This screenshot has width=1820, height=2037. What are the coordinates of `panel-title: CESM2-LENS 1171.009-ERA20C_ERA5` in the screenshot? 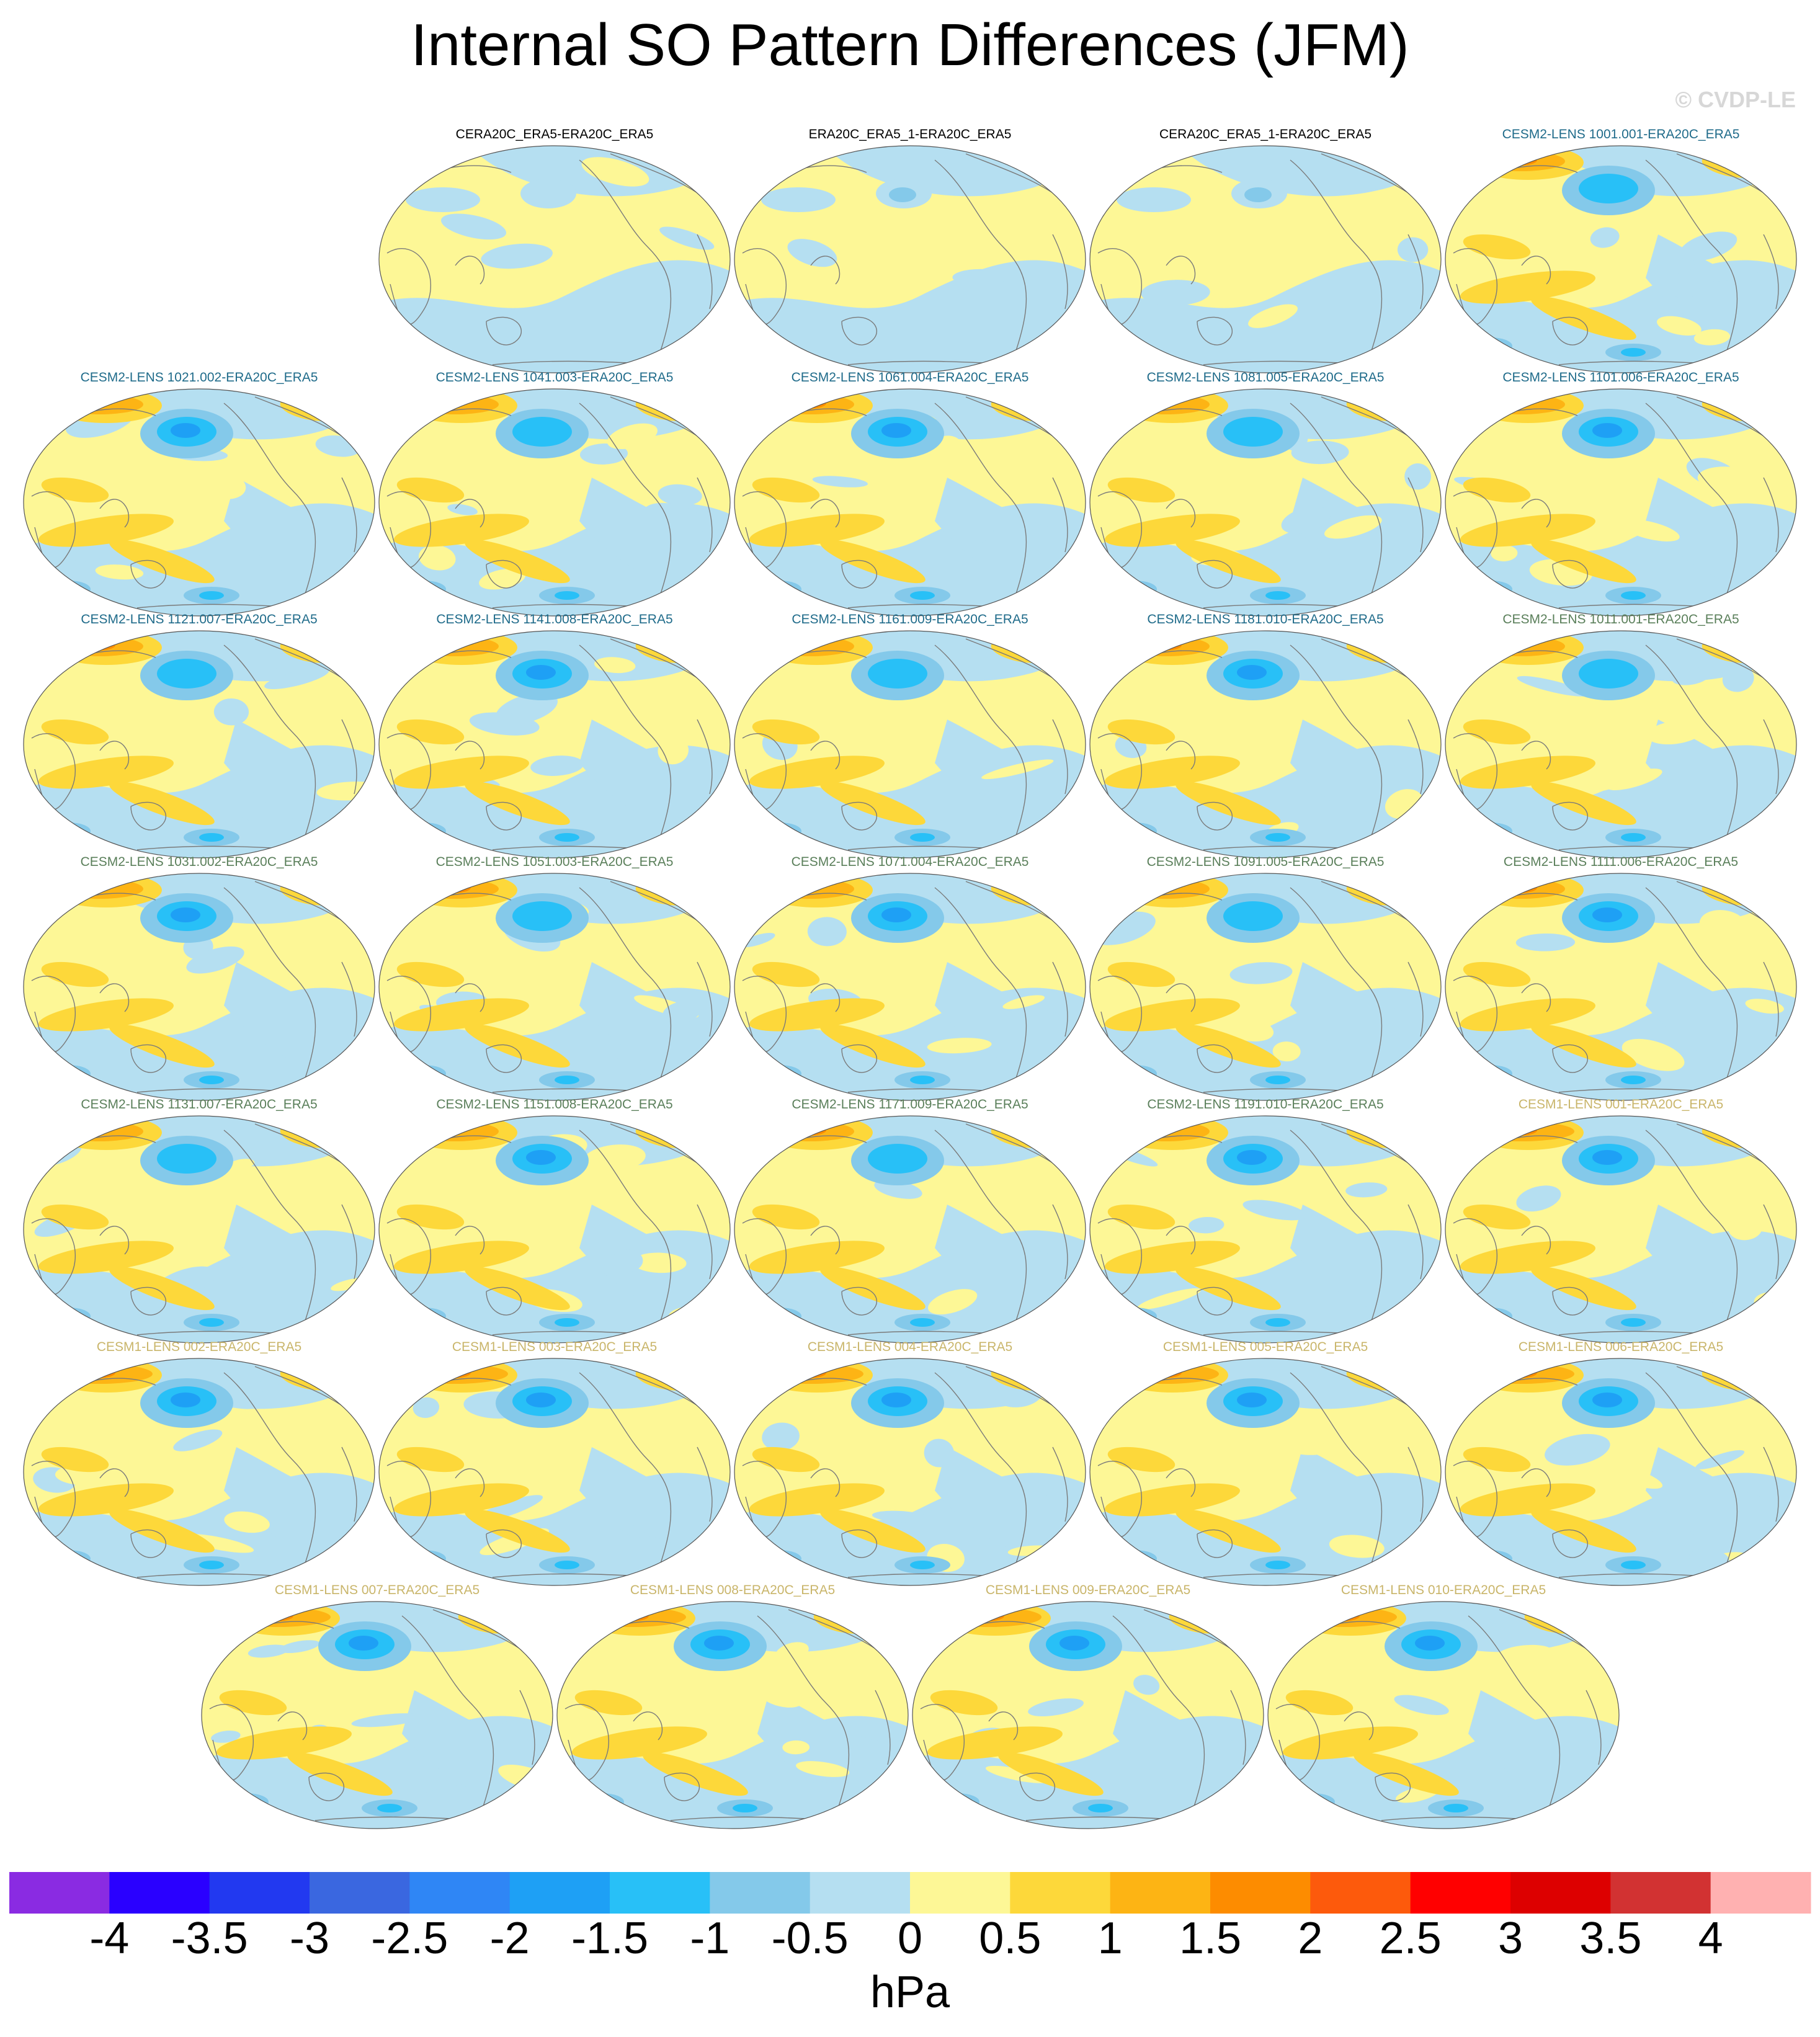 It's located at (910, 1104).